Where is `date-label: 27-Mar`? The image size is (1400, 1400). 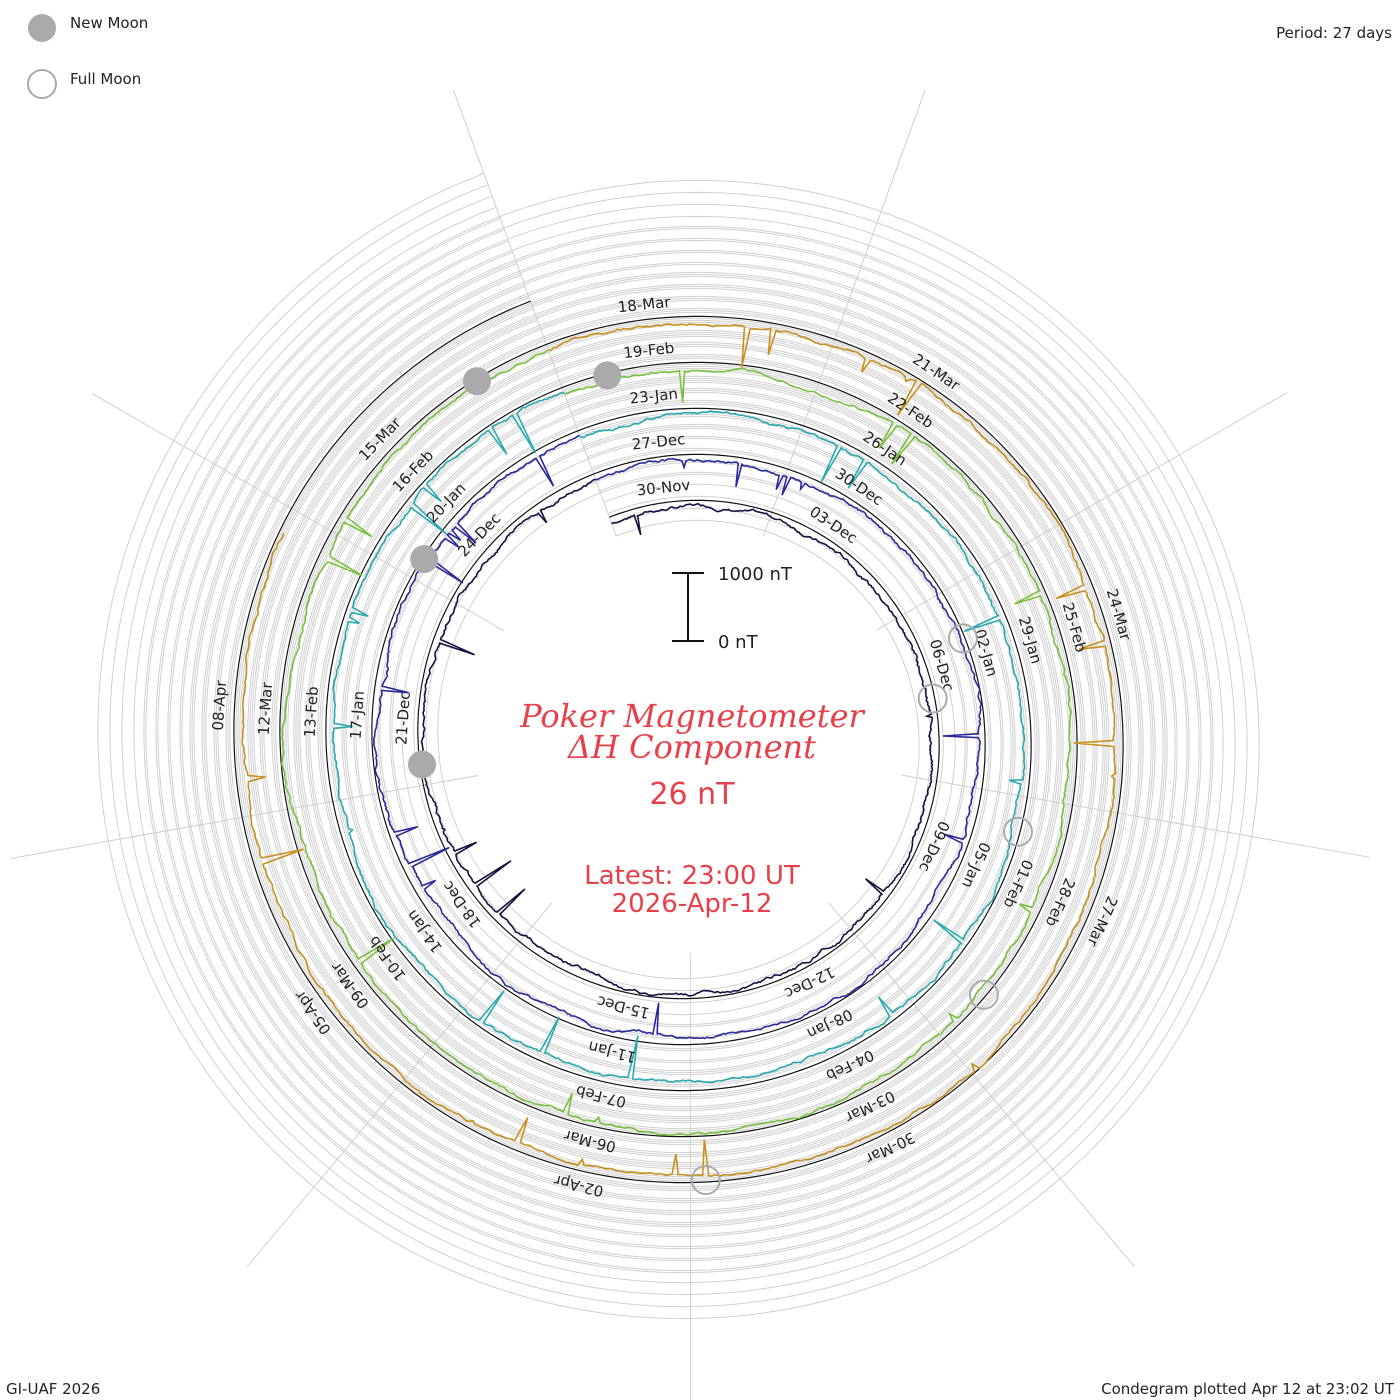 date-label: 27-Mar is located at coordinates (1102, 921).